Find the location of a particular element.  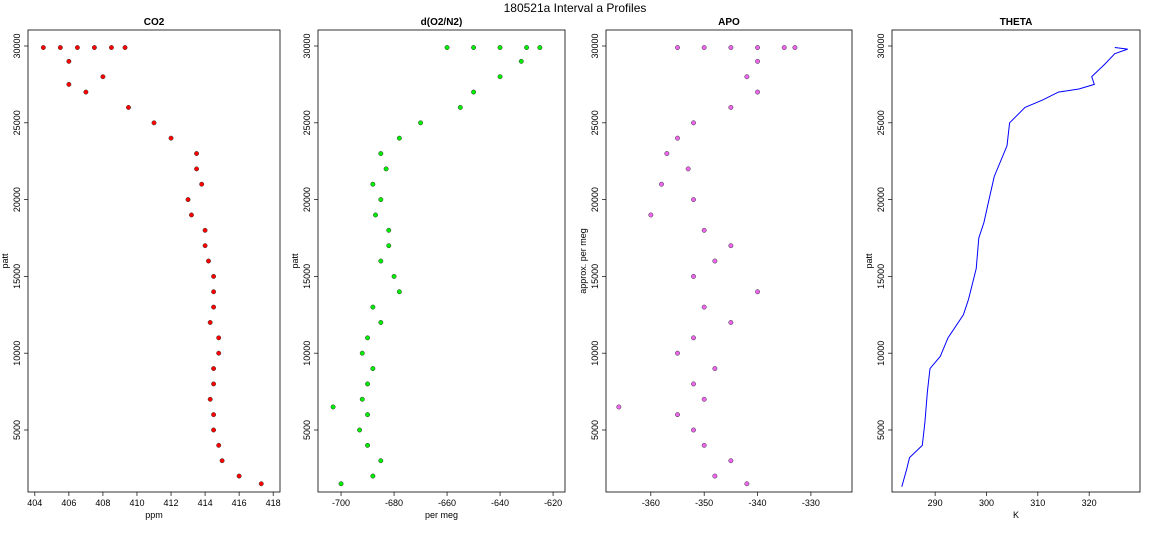

x-tick-label: 414 is located at coordinates (205, 503).